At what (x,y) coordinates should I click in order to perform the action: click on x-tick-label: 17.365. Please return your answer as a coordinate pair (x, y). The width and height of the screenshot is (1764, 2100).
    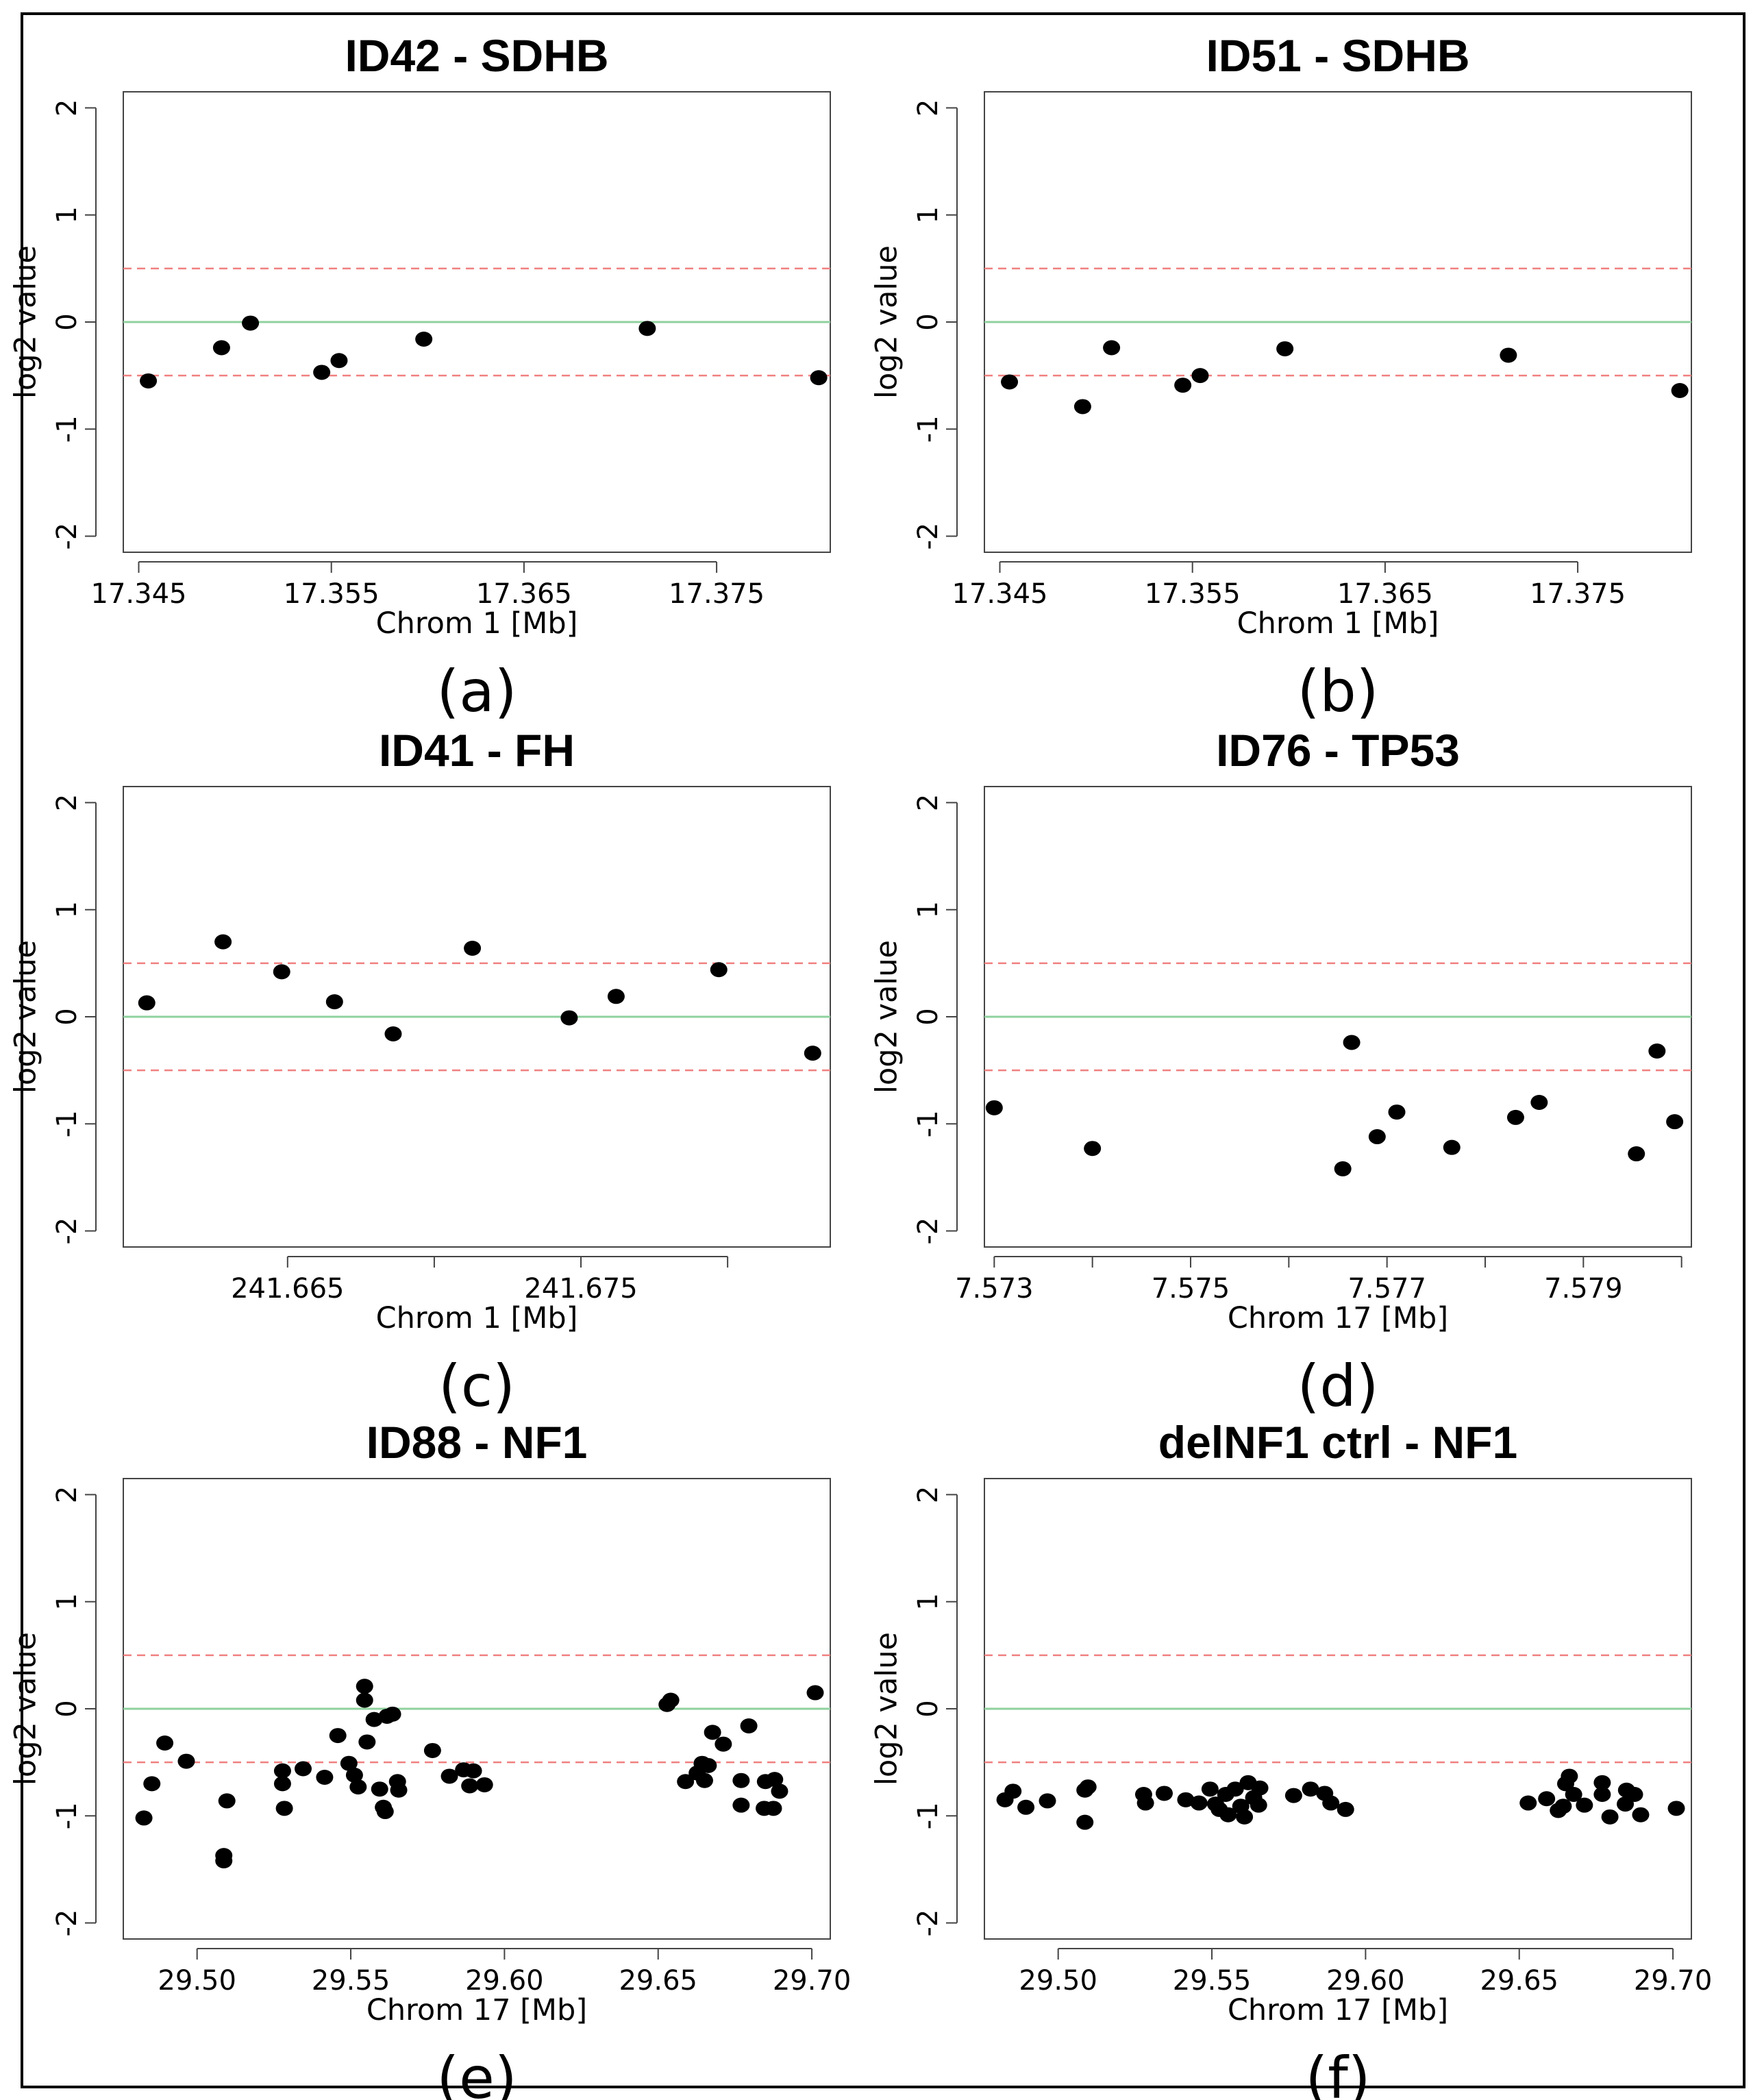
    Looking at the image, I should click on (1385, 594).